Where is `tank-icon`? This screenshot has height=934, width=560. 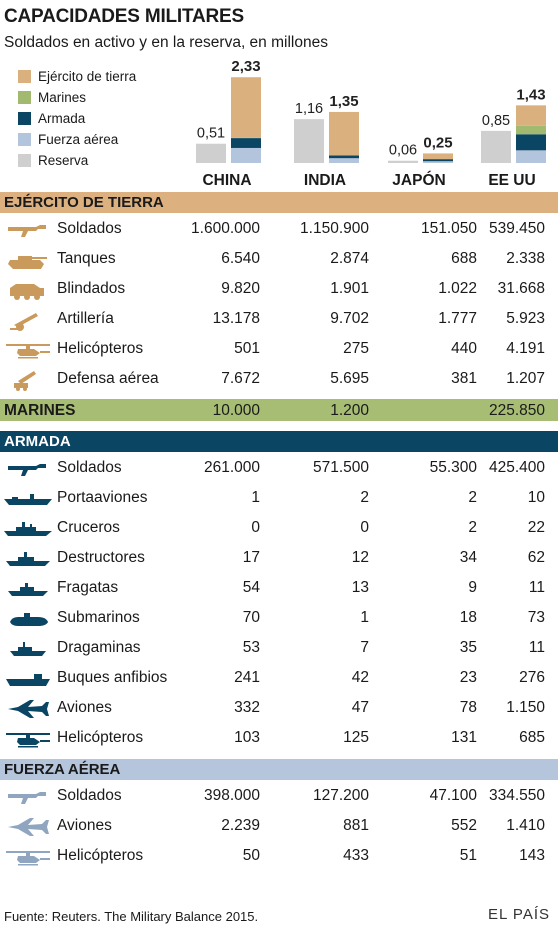 tank-icon is located at coordinates (27, 262).